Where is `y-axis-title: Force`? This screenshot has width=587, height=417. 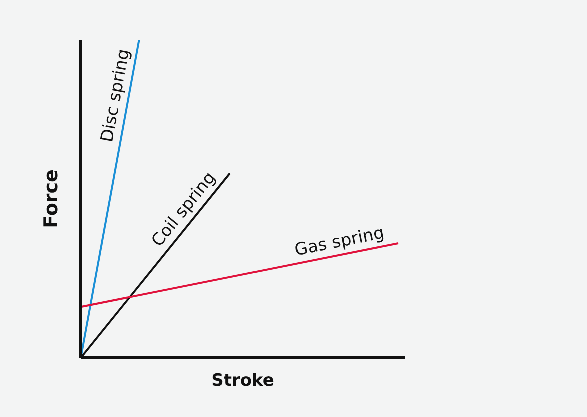
y-axis-title: Force is located at coordinates (51, 199).